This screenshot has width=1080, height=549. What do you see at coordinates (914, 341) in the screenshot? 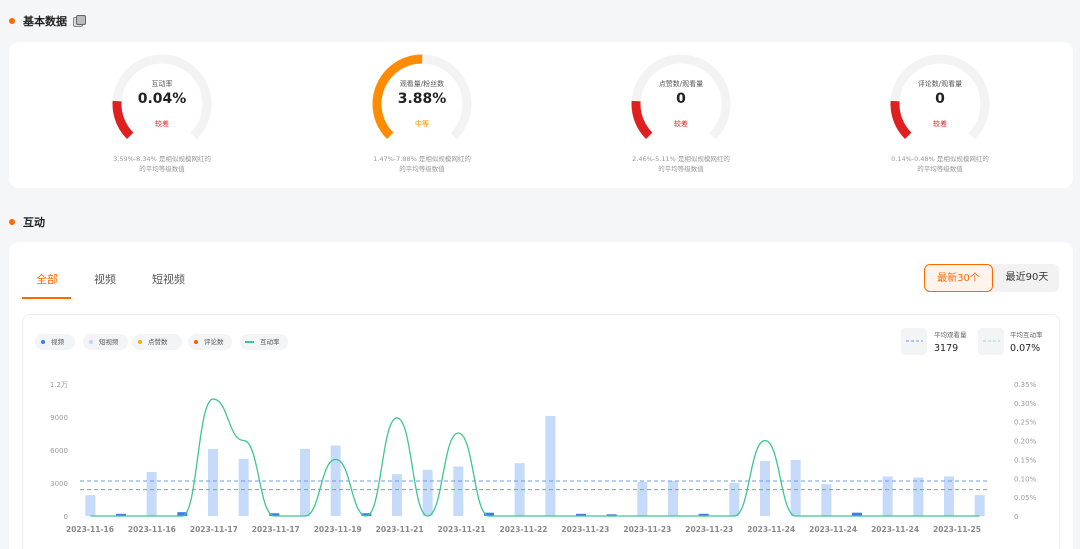
I see `avg-views-swatch` at bounding box center [914, 341].